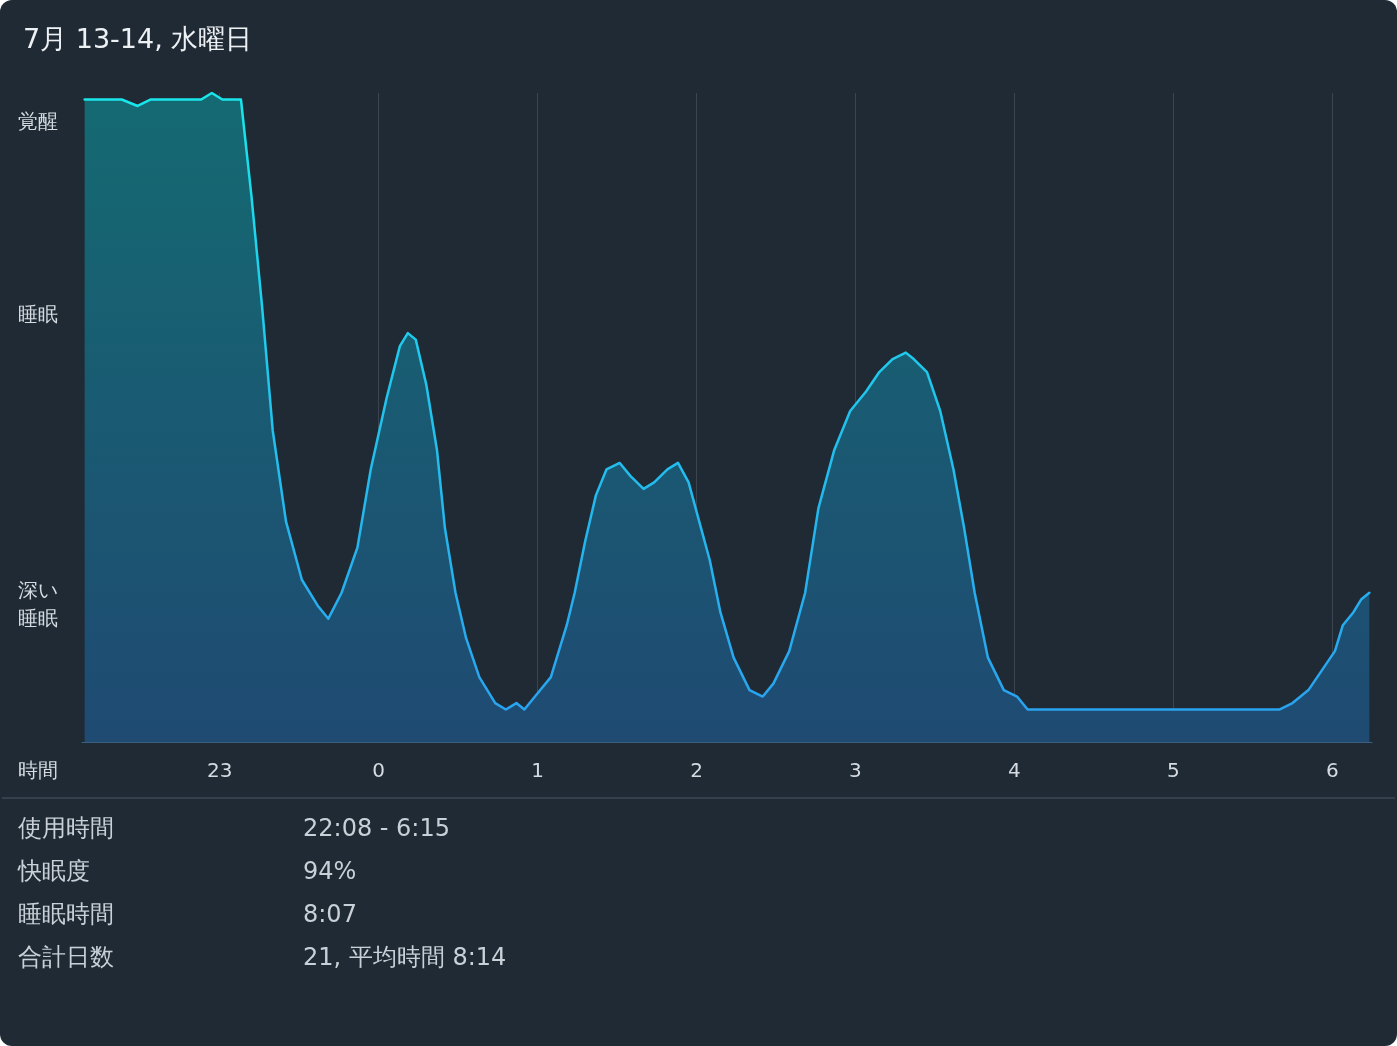 The image size is (1397, 1046). I want to click on text: 深い睡眠, so click(38, 604).